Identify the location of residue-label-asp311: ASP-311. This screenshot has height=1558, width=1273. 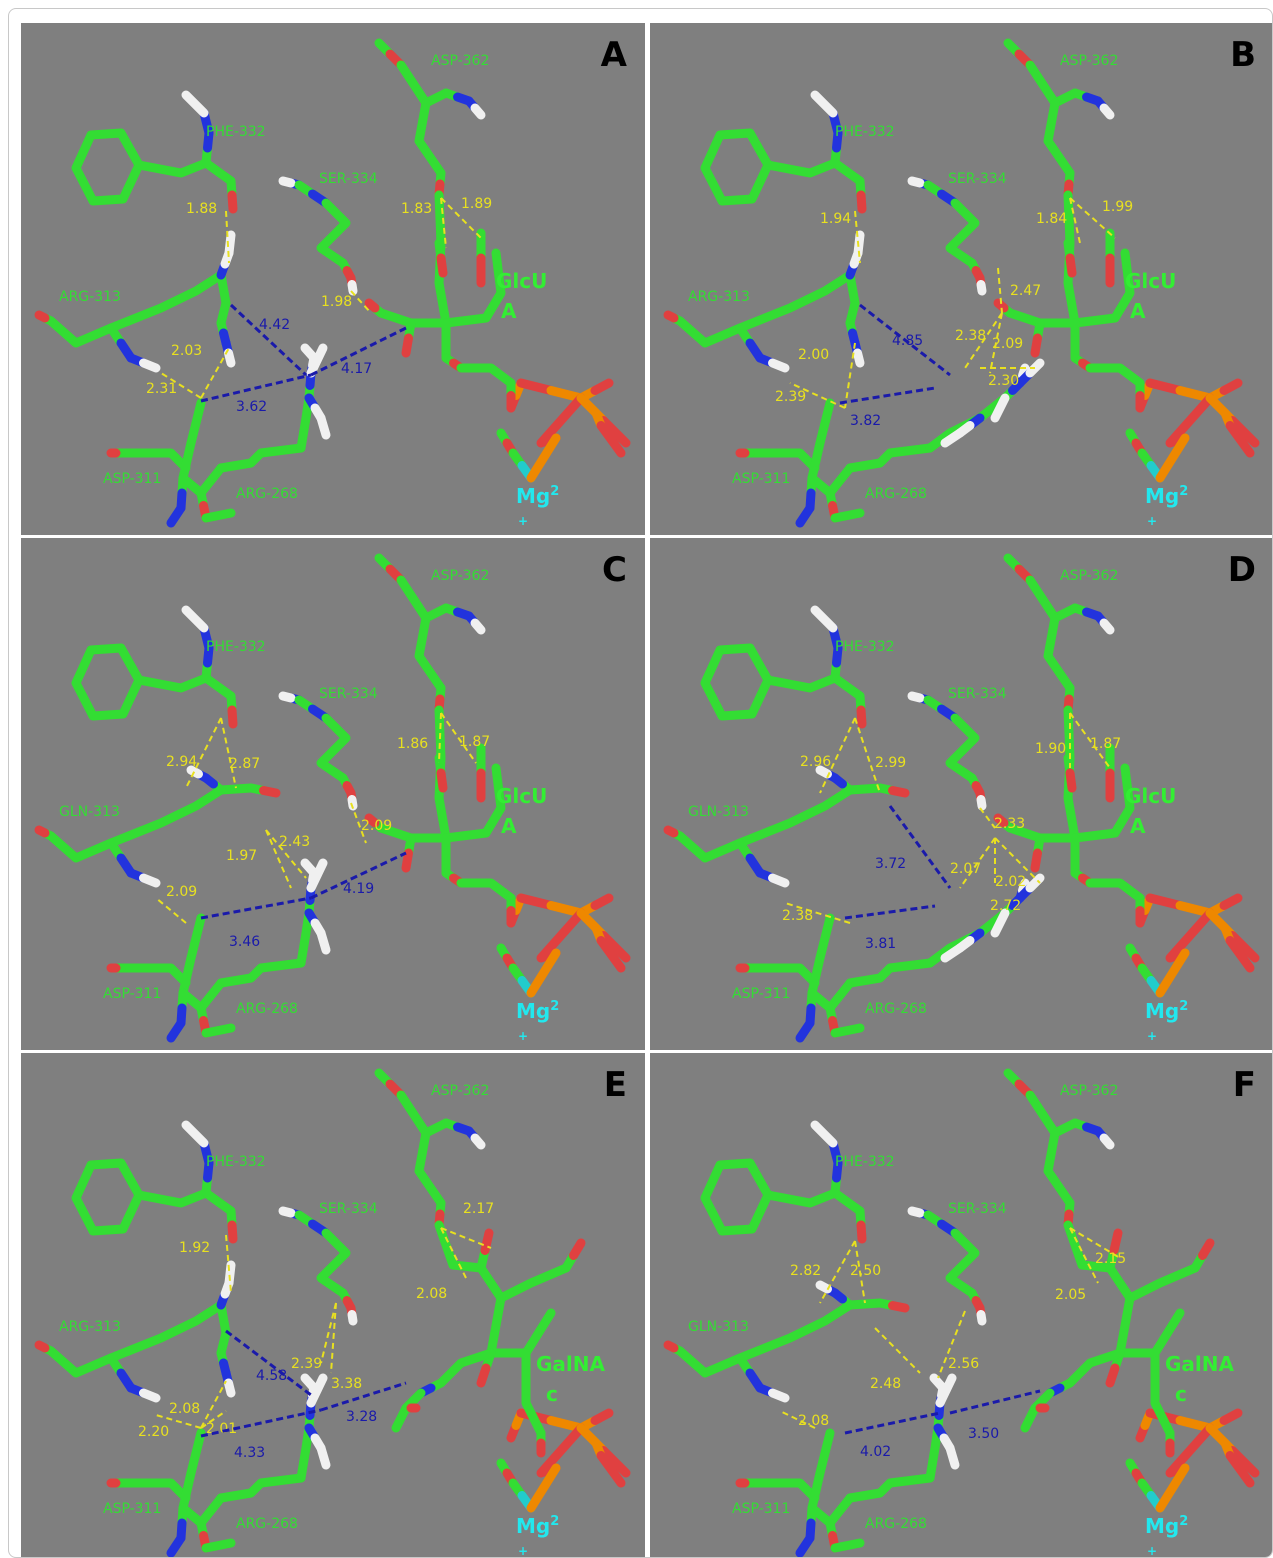
(761, 479).